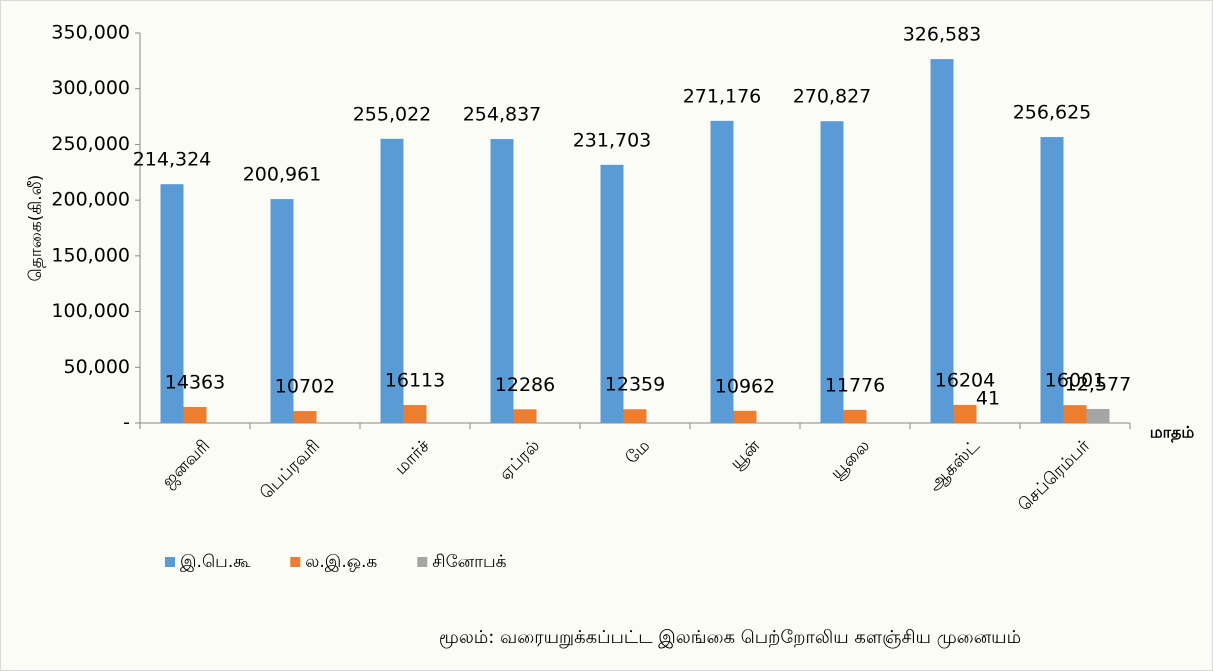  I want to click on y-tick-label: 150,000, so click(90, 255).